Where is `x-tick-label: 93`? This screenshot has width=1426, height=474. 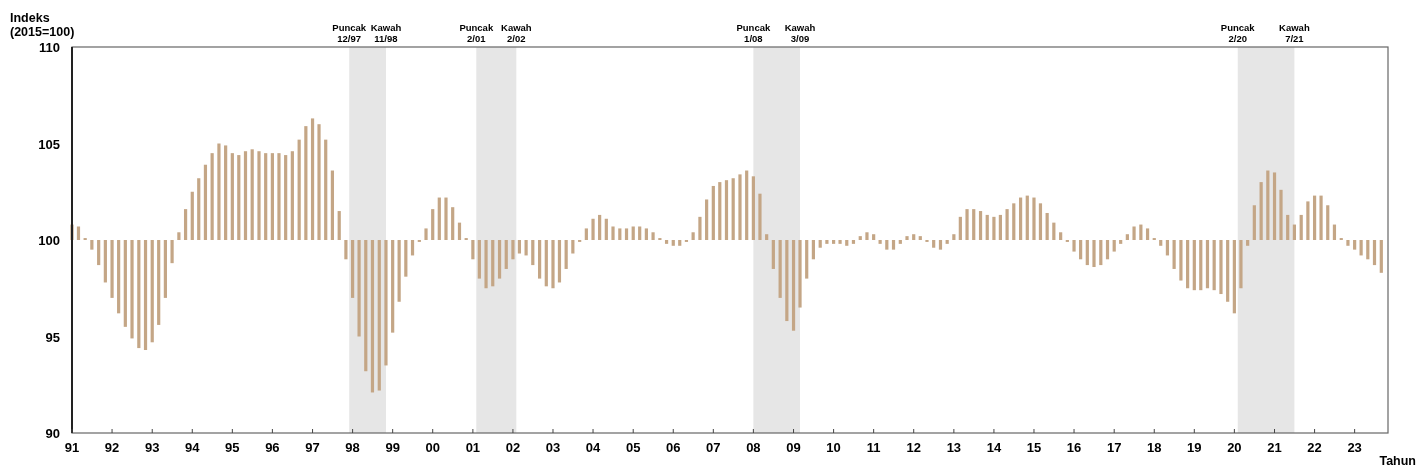 x-tick-label: 93 is located at coordinates (152, 447).